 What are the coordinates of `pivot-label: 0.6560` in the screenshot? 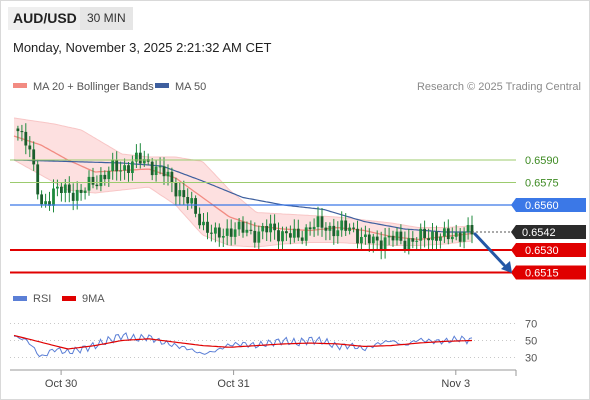 It's located at (542, 206).